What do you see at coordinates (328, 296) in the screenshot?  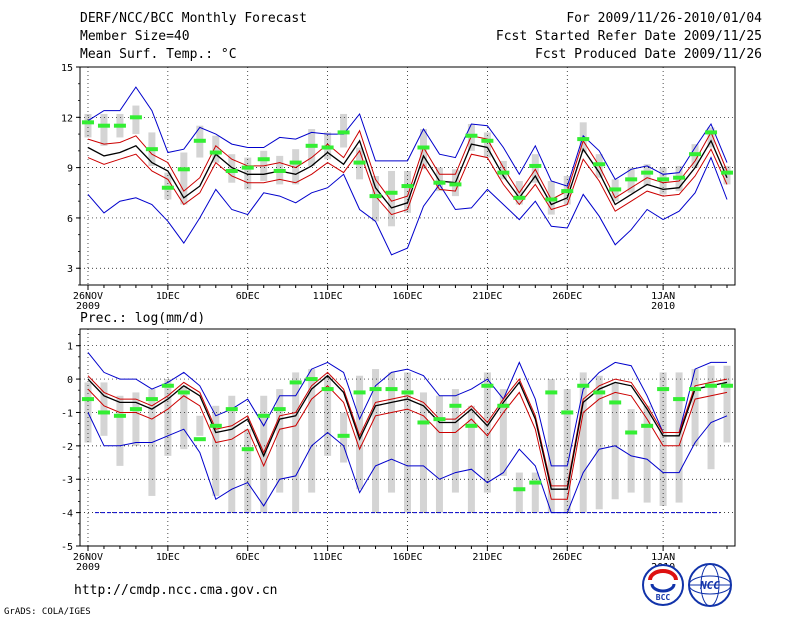 I see `x-tick-label: 11DEC` at bounding box center [328, 296].